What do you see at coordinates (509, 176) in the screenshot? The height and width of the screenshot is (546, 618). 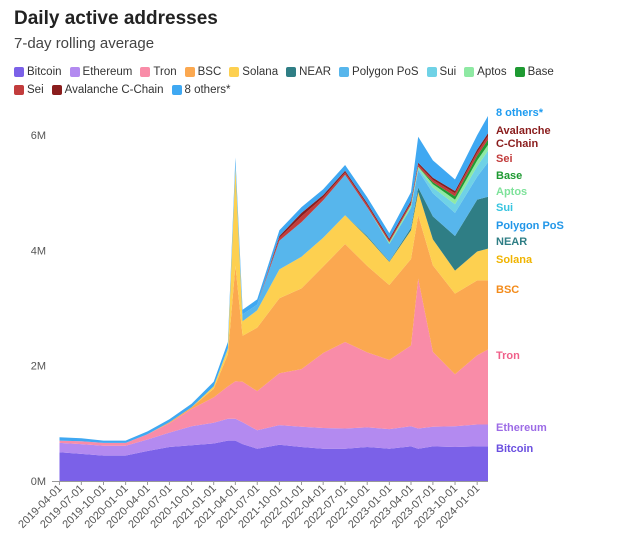 I see `end-label-base: Base` at bounding box center [509, 176].